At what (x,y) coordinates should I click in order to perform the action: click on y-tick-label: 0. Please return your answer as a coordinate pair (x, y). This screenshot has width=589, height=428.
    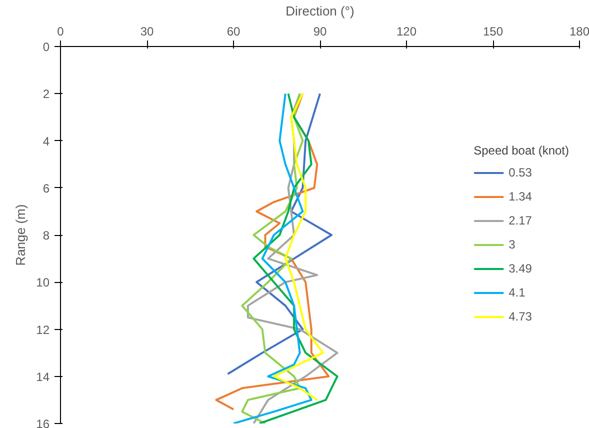
    Looking at the image, I should click on (46, 47).